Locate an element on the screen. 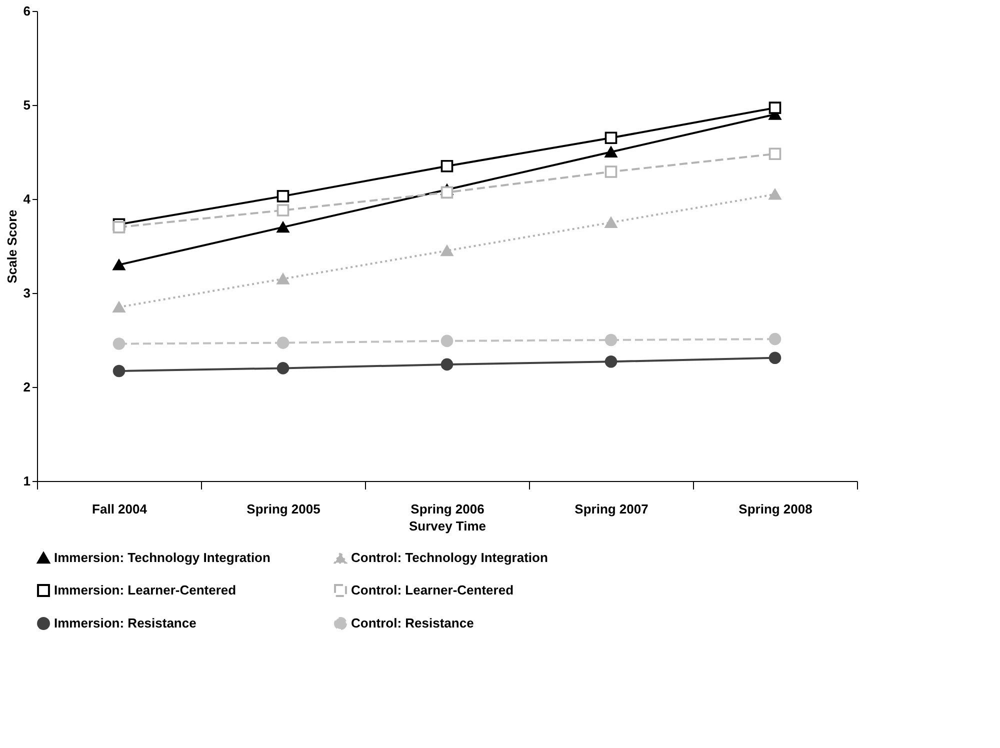 This screenshot has width=1000, height=748. legend-label: Control: Technology Integration is located at coordinates (449, 557).